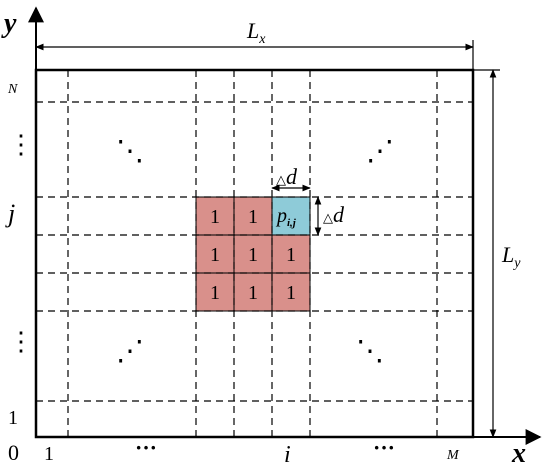  What do you see at coordinates (384, 447) in the screenshot?
I see `x-tick-dots-right: ···` at bounding box center [384, 447].